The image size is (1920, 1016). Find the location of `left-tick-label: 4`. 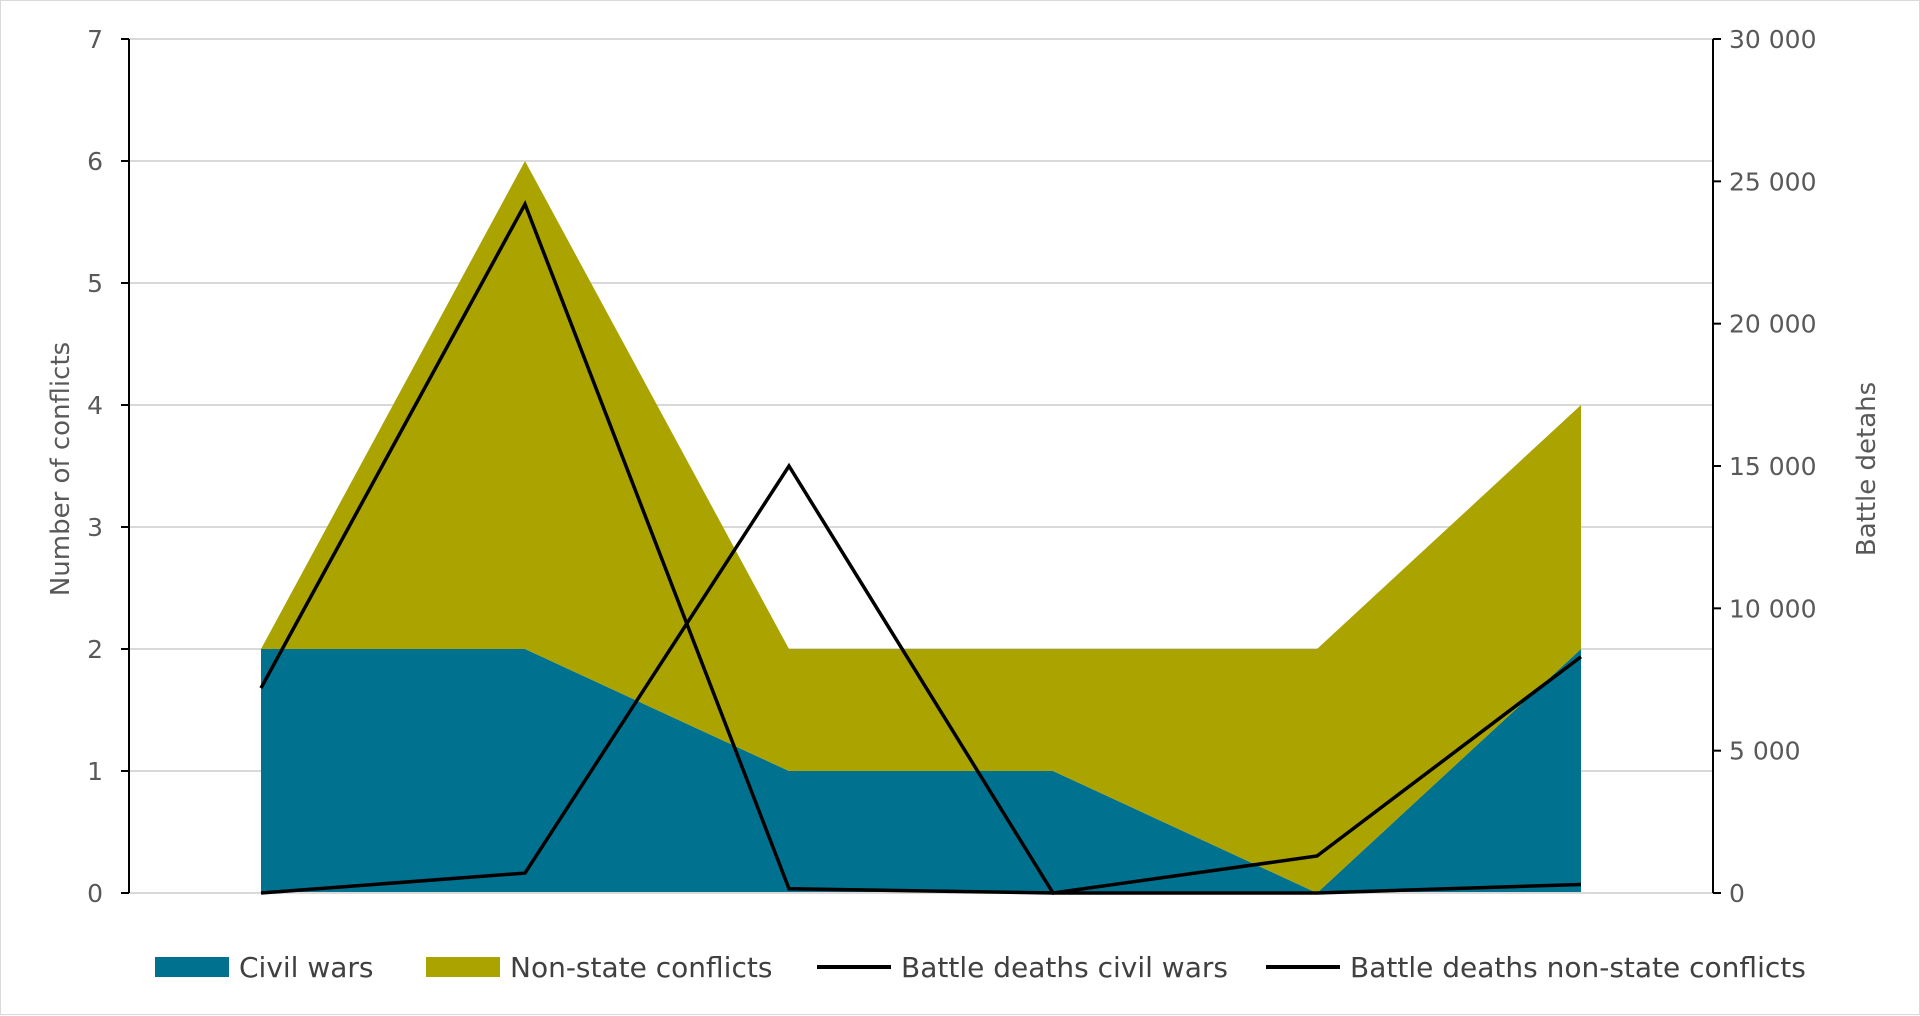

left-tick-label: 4 is located at coordinates (95, 405).